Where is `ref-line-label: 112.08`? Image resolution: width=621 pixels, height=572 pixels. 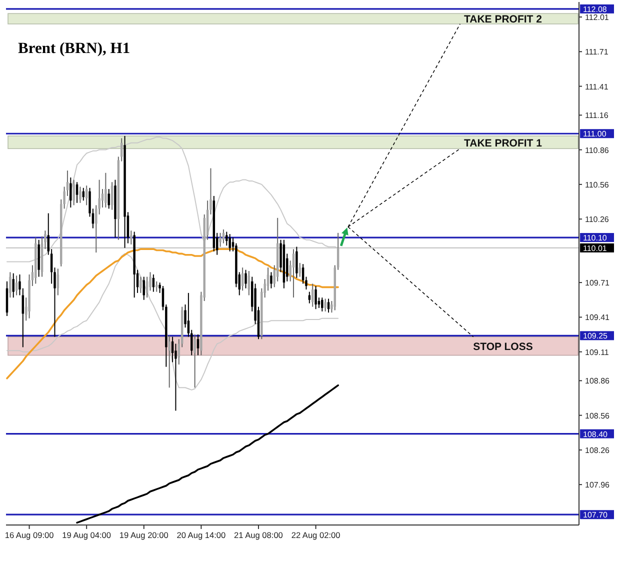
ref-line-label: 112.08 is located at coordinates (595, 9).